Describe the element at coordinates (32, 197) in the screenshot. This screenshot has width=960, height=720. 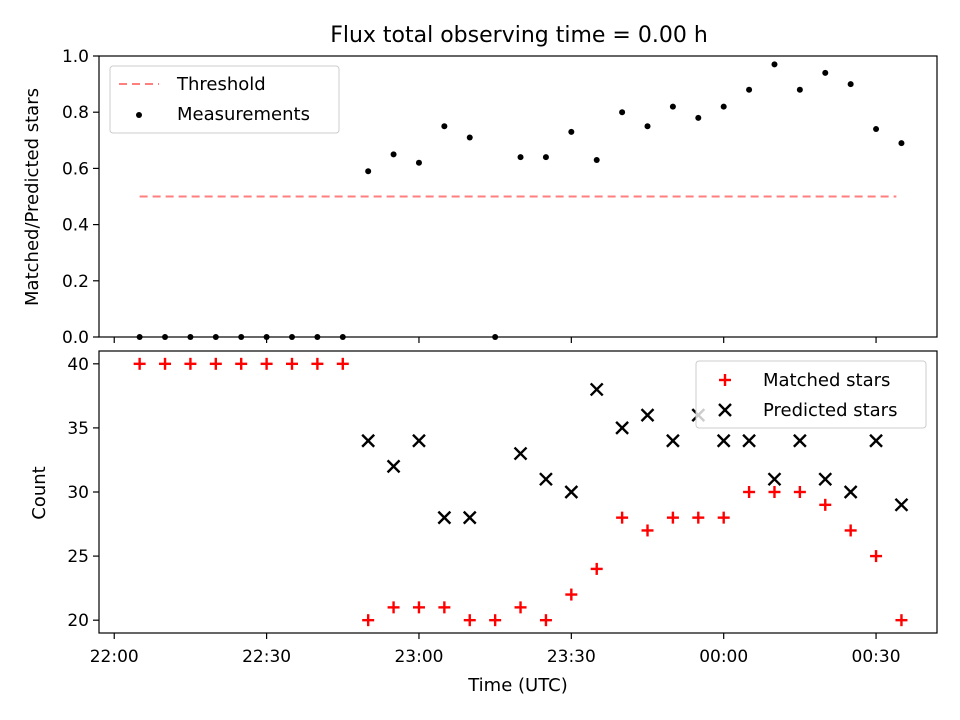
I see `top-y-axis-label: Matched/Predicted stars` at that location.